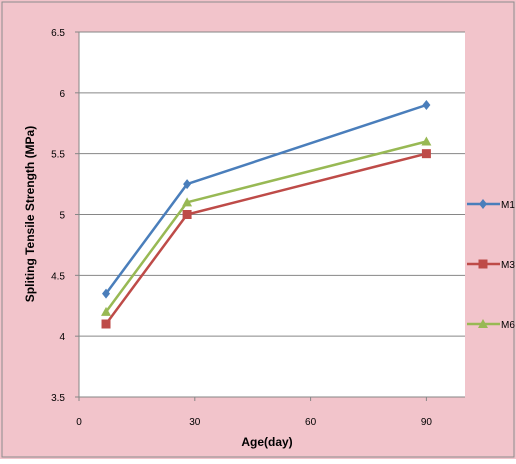 The image size is (516, 464). Describe the element at coordinates (427, 422) in the screenshot. I see `x-tick-label: 90` at that location.